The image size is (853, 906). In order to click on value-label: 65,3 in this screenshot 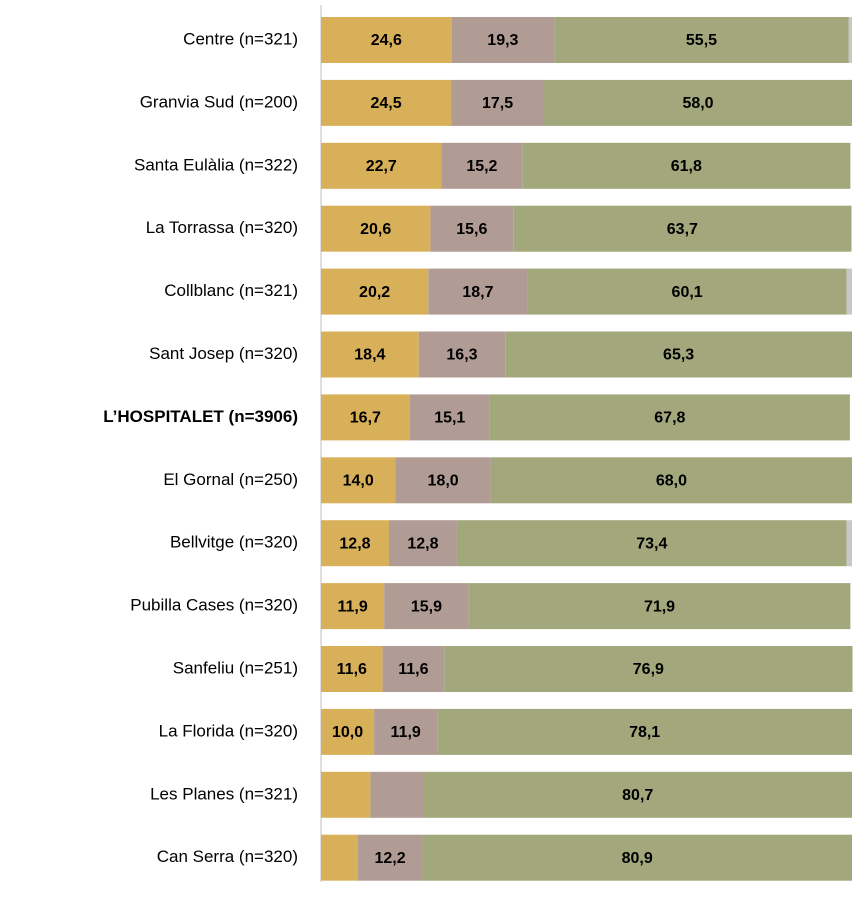, I will do `click(678, 355)`.